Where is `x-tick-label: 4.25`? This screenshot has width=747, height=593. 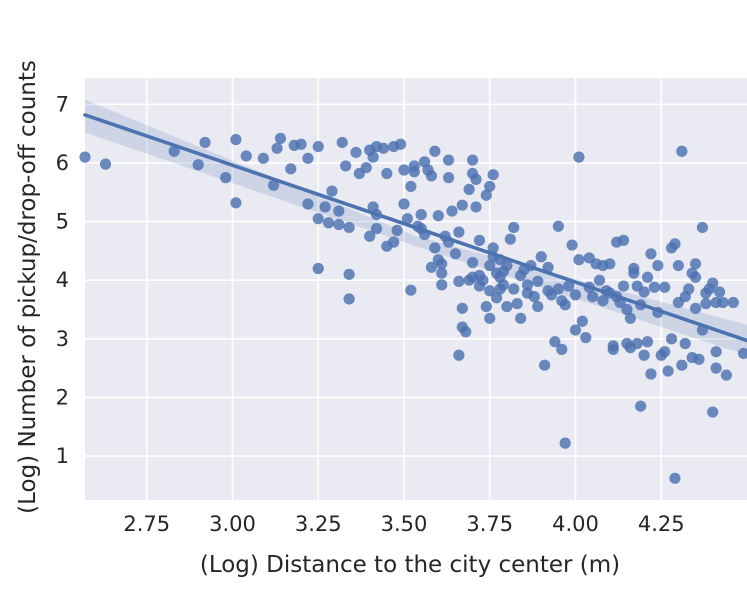
x-tick-label: 4.25 is located at coordinates (661, 524).